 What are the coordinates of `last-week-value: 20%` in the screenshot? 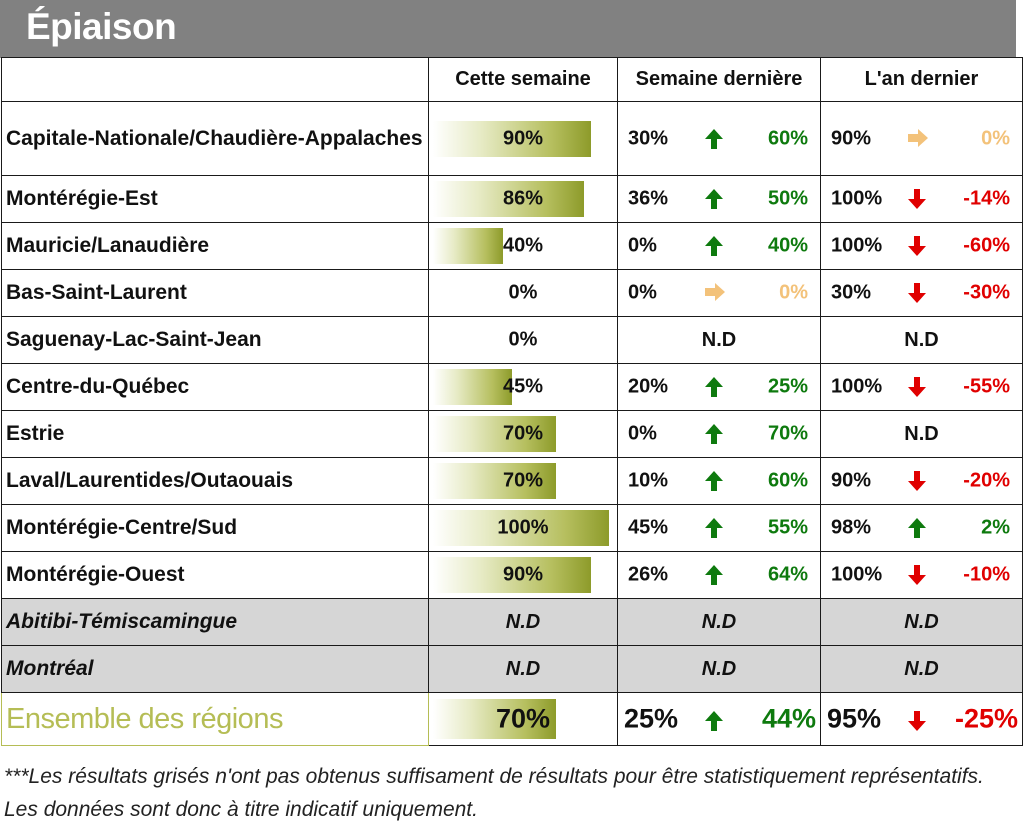 It's located at (648, 386).